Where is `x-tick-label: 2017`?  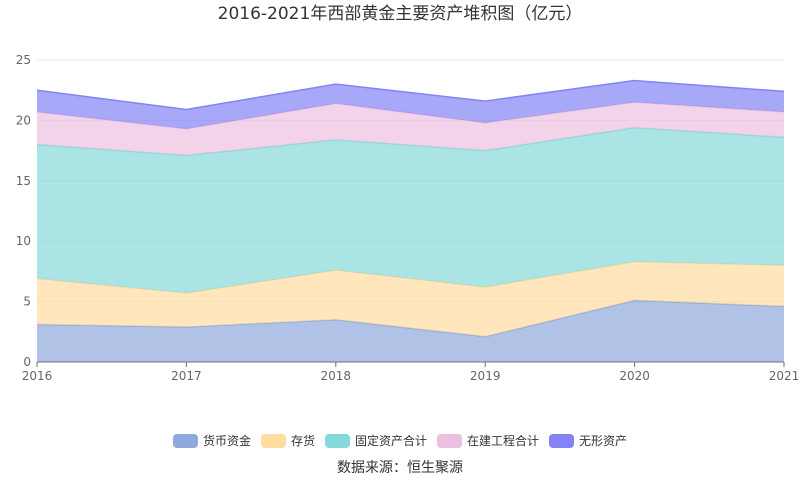
x-tick-label: 2017 is located at coordinates (186, 376).